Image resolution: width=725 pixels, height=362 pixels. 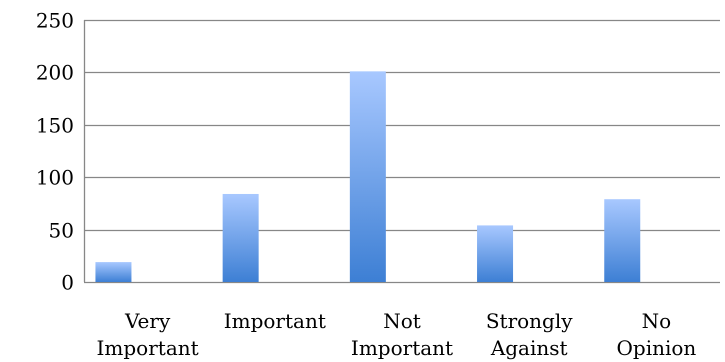 What do you see at coordinates (657, 348) in the screenshot?
I see `x-category-label-line: Opinion` at bounding box center [657, 348].